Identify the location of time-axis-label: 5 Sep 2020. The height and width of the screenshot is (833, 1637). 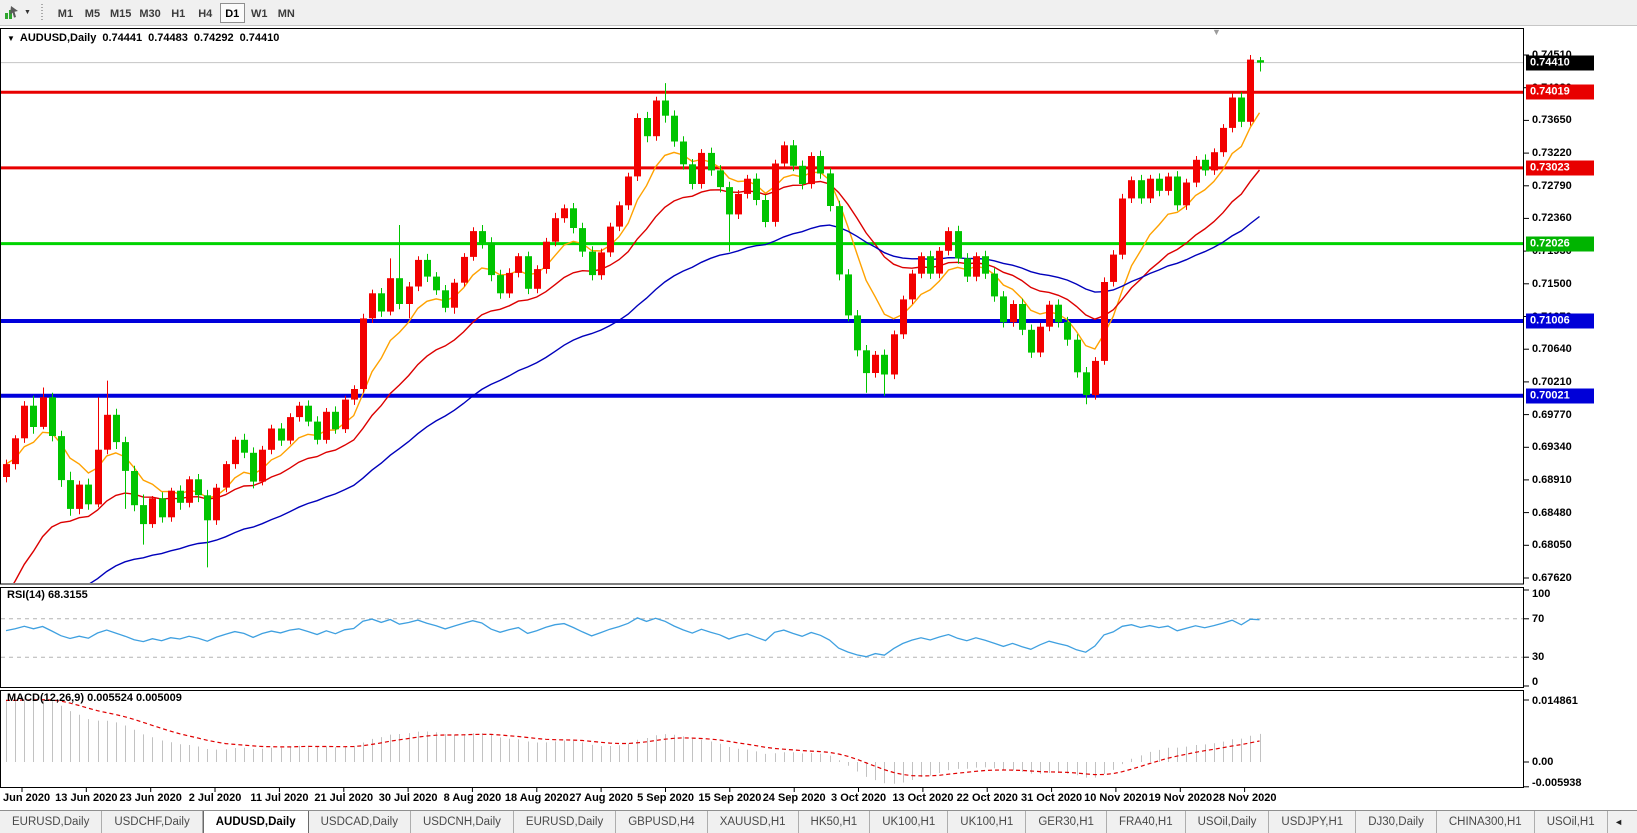
(665, 798).